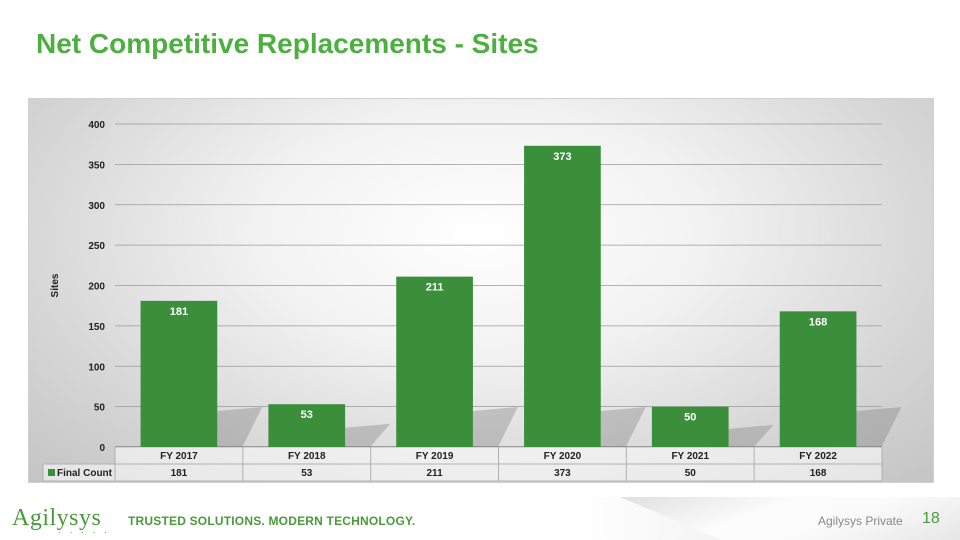 This screenshot has height=540, width=960. I want to click on x-category-label: FY 2021, so click(690, 456).